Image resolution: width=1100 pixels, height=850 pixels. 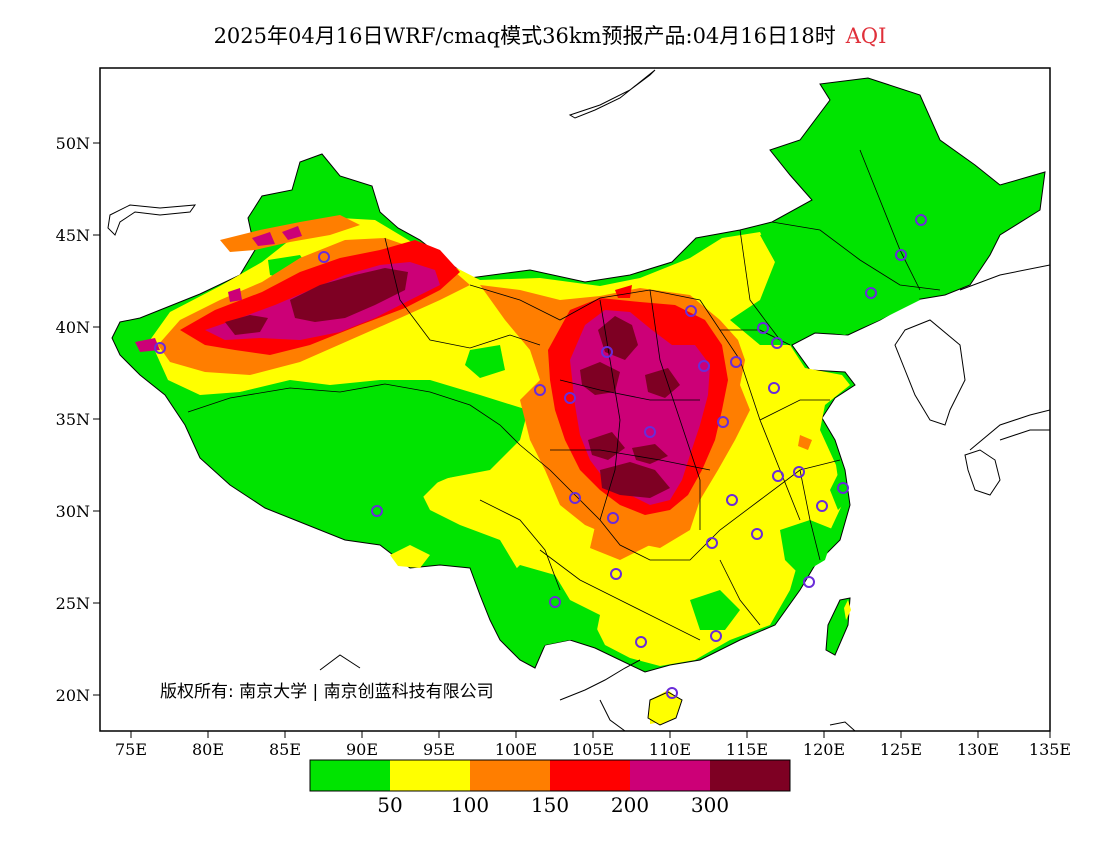 I want to click on x-tick-label: 85E, so click(x=285, y=749).